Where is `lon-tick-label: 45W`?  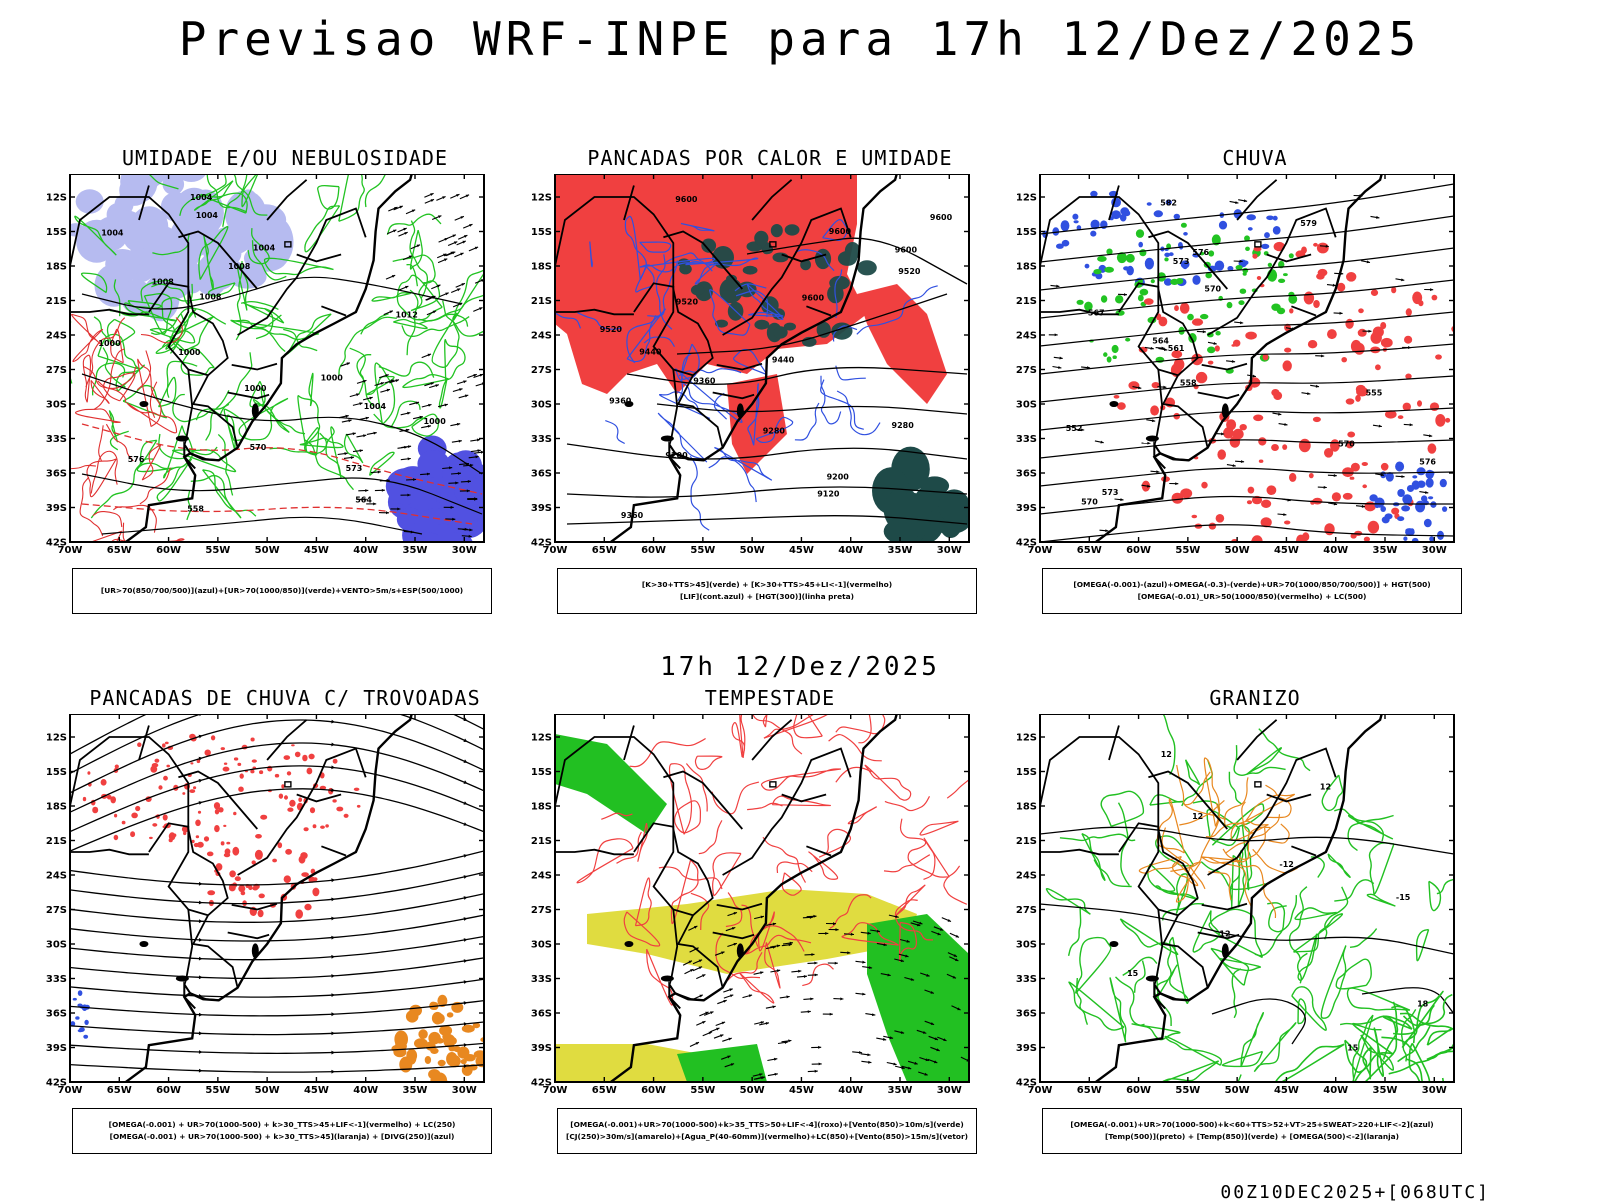 lon-tick-label: 45W is located at coordinates (801, 1090).